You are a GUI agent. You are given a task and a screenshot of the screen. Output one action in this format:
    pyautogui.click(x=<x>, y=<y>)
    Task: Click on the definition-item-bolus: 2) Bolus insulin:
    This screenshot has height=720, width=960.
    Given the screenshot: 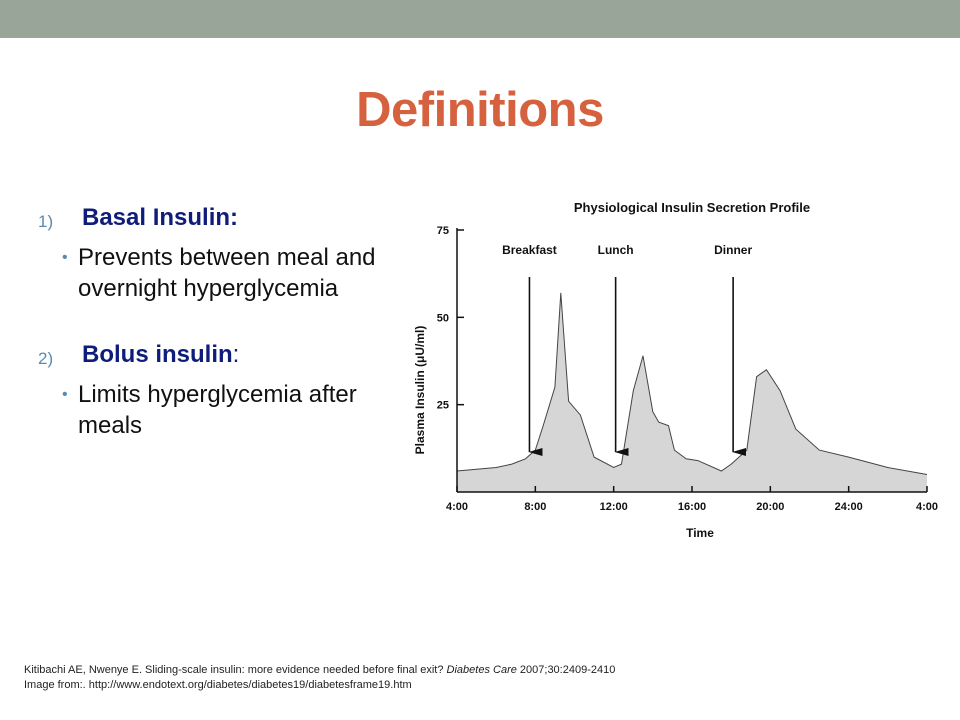 What is the action you would take?
    pyautogui.click(x=213, y=358)
    